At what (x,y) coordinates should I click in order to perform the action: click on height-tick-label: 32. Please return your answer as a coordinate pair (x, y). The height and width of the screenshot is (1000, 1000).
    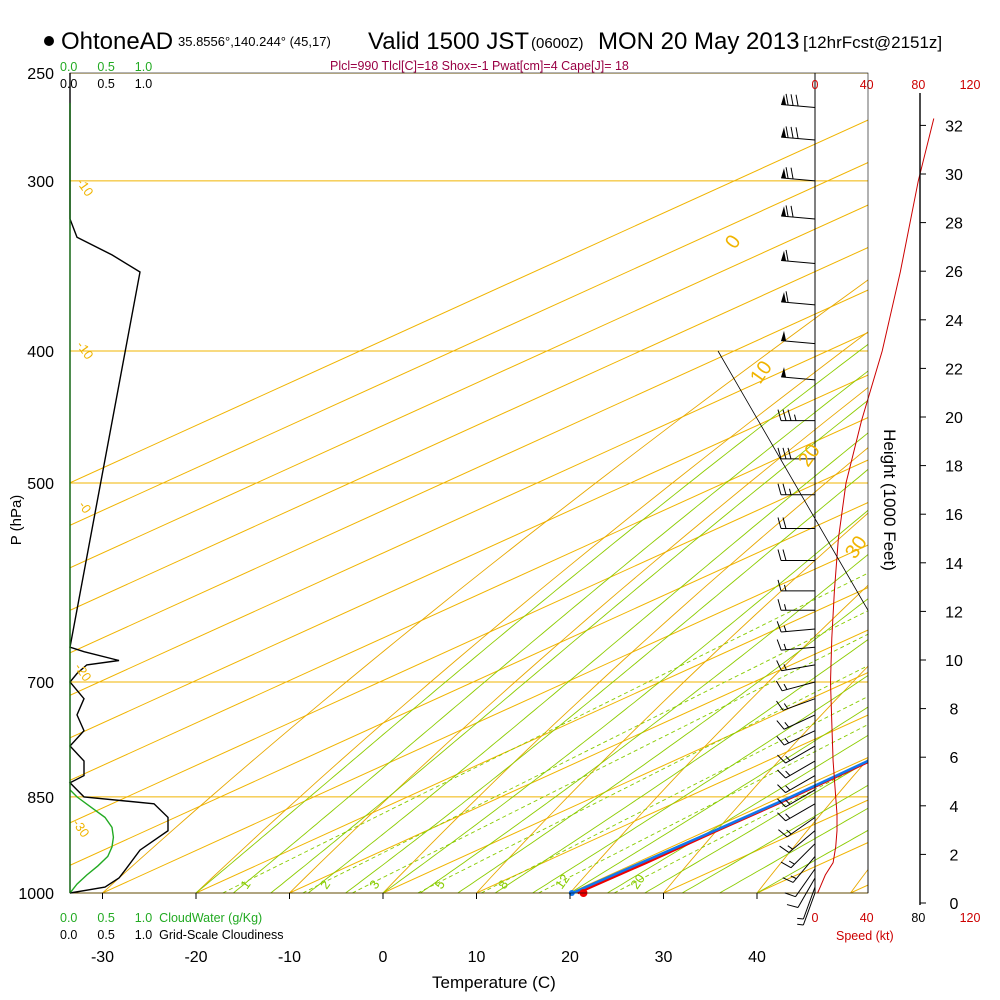
    Looking at the image, I should click on (954, 126).